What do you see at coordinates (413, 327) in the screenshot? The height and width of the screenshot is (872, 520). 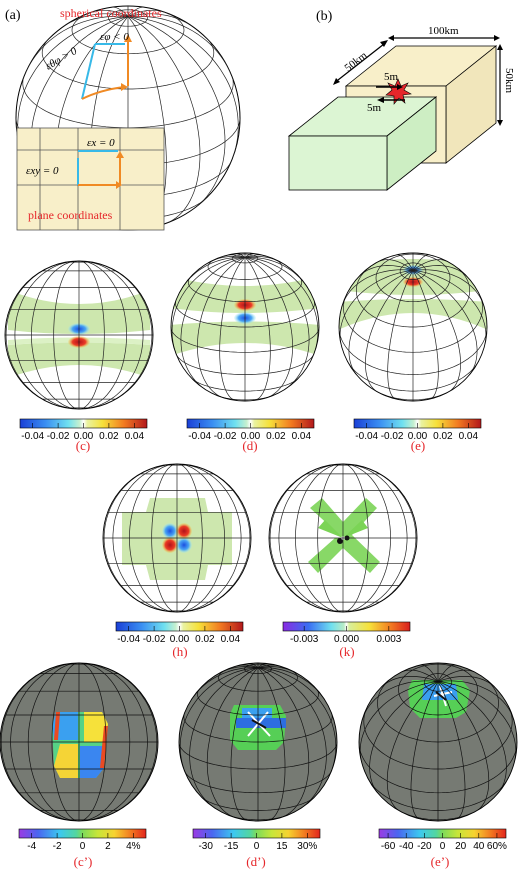 I see `panel-e` at bounding box center [413, 327].